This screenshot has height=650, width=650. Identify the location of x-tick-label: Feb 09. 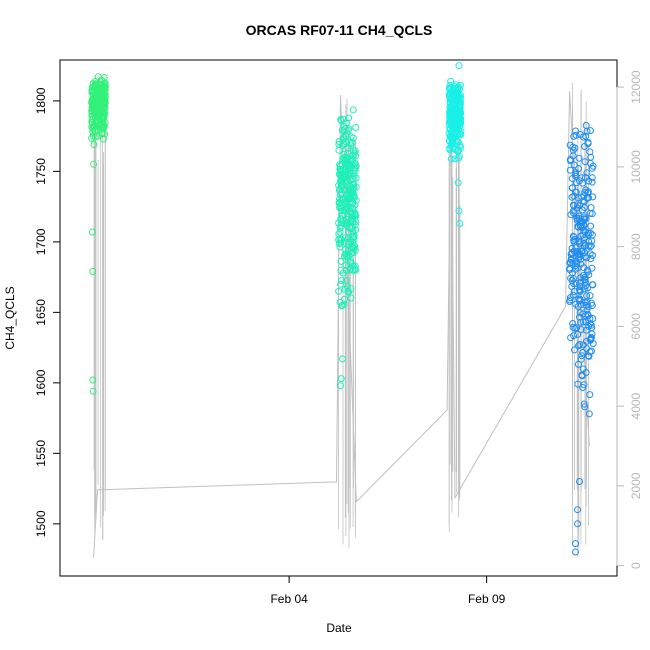
(487, 599).